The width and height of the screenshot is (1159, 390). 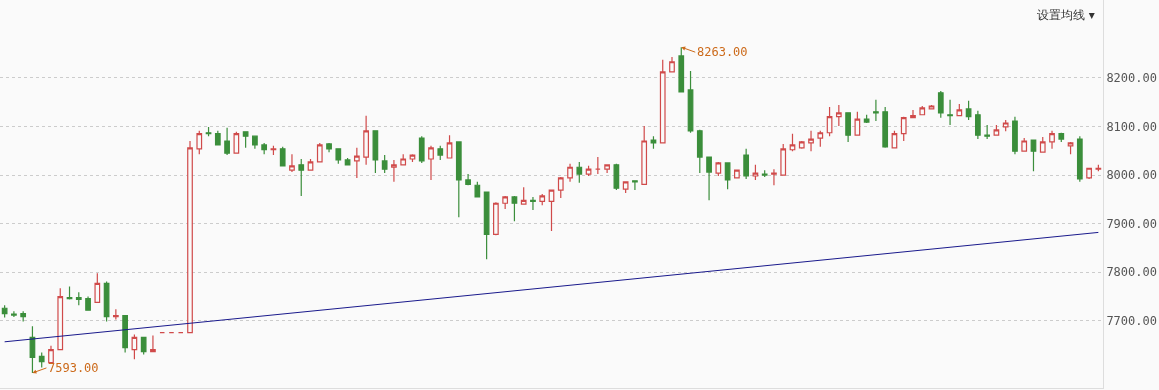 What do you see at coordinates (1131, 126) in the screenshot?
I see `y-tick-label: 8100.00` at bounding box center [1131, 126].